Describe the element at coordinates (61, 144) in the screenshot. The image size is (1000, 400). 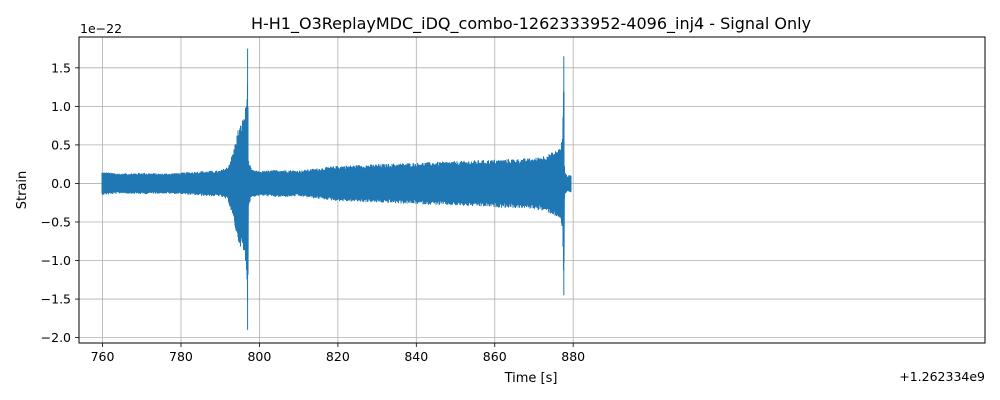
I see `y-tick-label: 0.5` at that location.